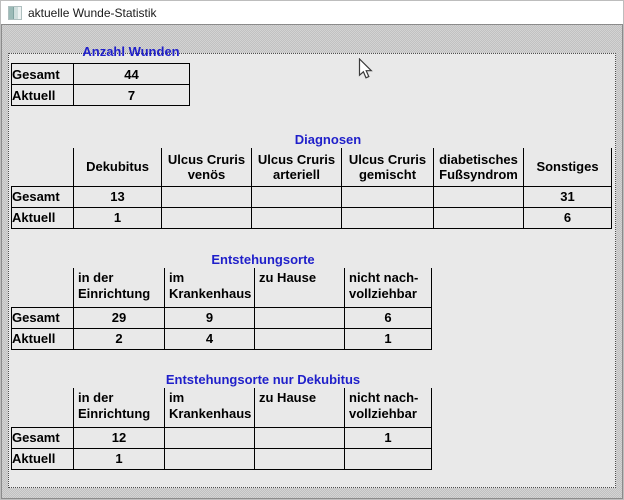  What do you see at coordinates (117, 196) in the screenshot?
I see `value-cell: 13` at bounding box center [117, 196].